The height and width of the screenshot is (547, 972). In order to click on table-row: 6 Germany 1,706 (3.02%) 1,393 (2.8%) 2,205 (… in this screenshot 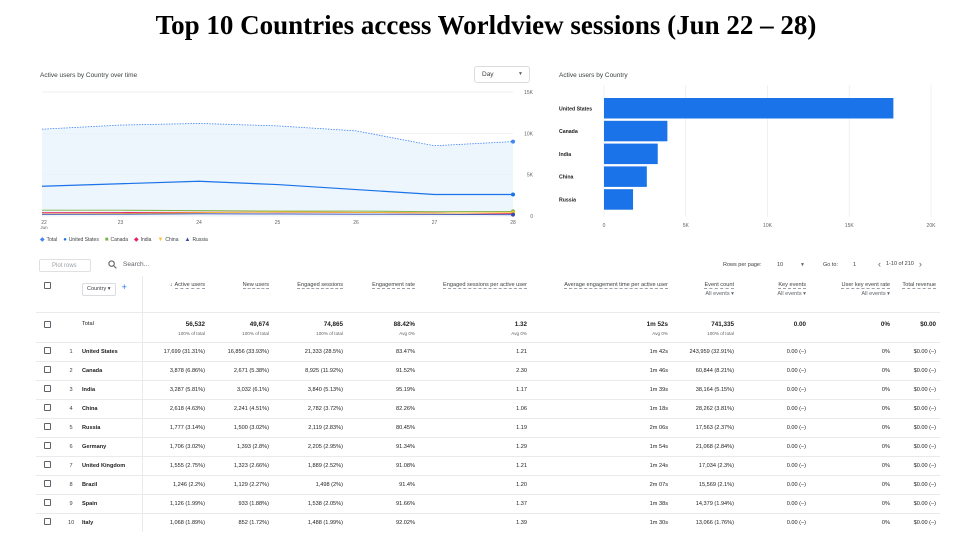, I will do `click(488, 446)`.